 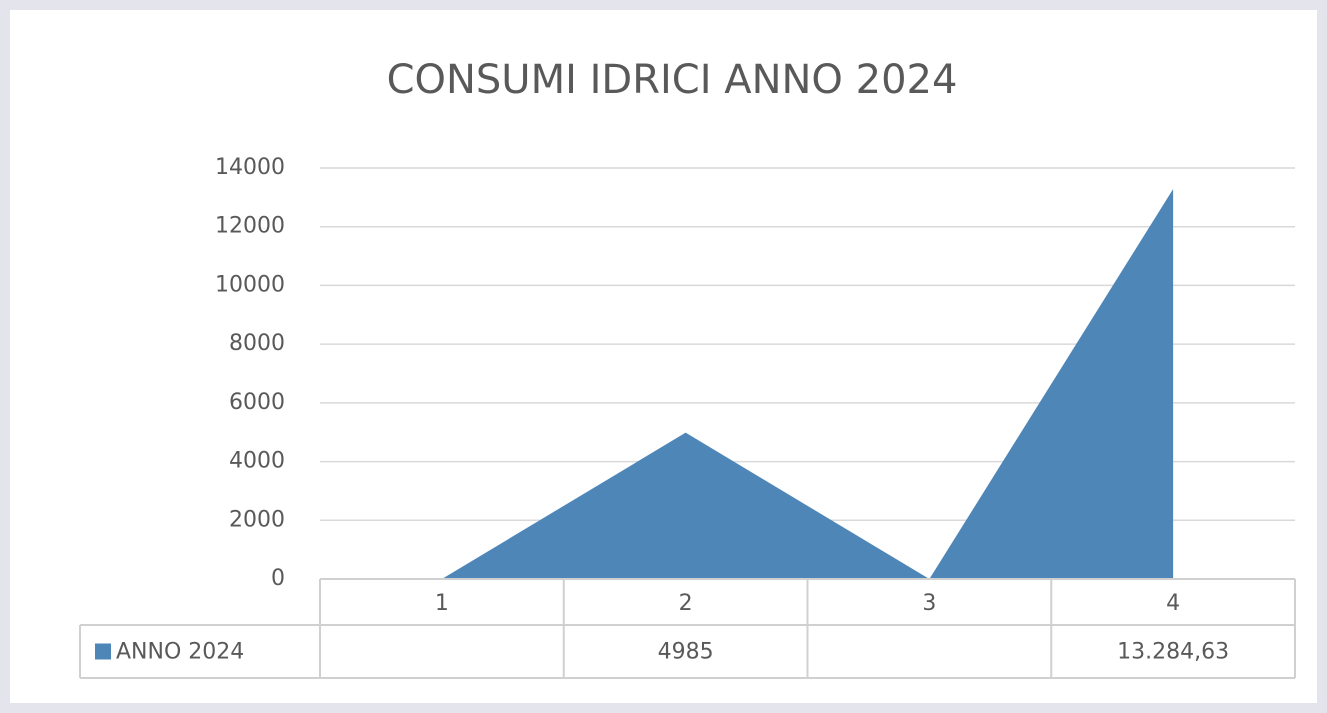 What do you see at coordinates (257, 461) in the screenshot?
I see `y-tick-label: 4000` at bounding box center [257, 461].